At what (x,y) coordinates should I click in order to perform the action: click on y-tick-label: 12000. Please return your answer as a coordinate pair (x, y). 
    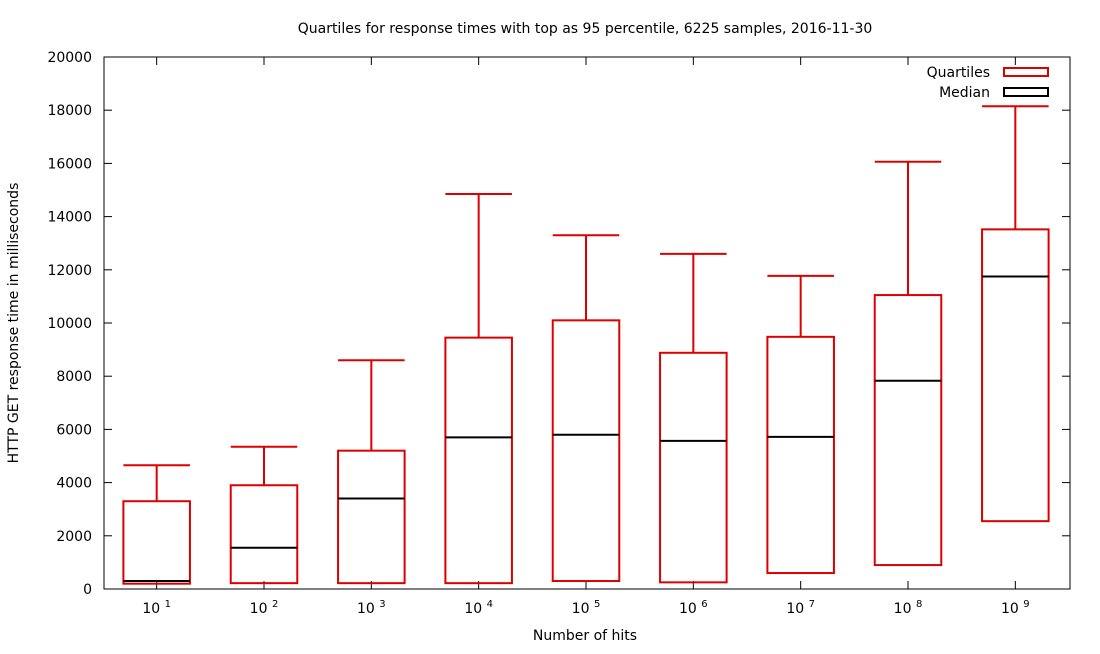
    Looking at the image, I should click on (69, 271).